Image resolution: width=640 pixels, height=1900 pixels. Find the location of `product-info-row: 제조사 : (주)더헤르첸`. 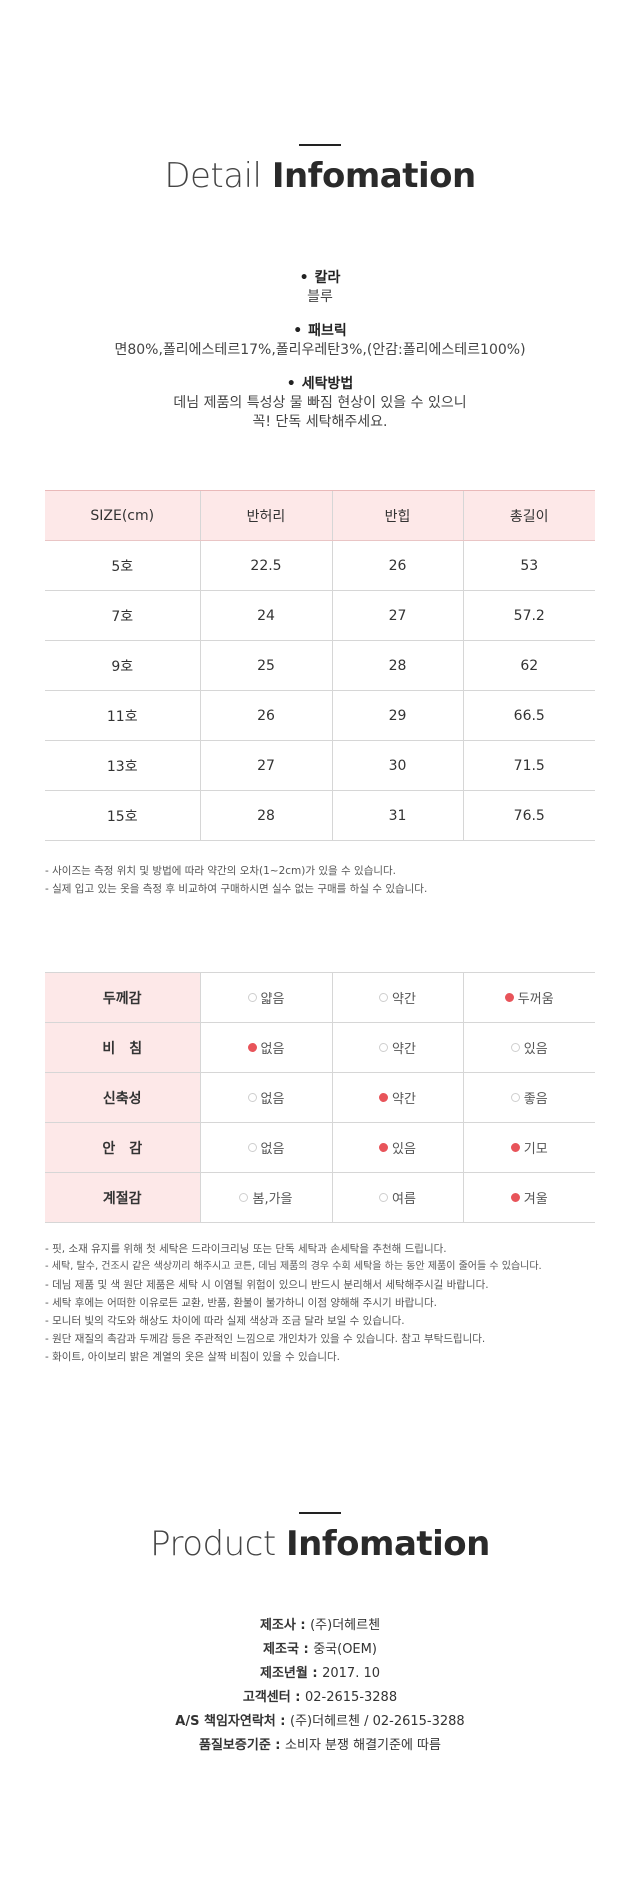

product-info-row: 제조사 : (주)더헤르첸 is located at coordinates (320, 1625).